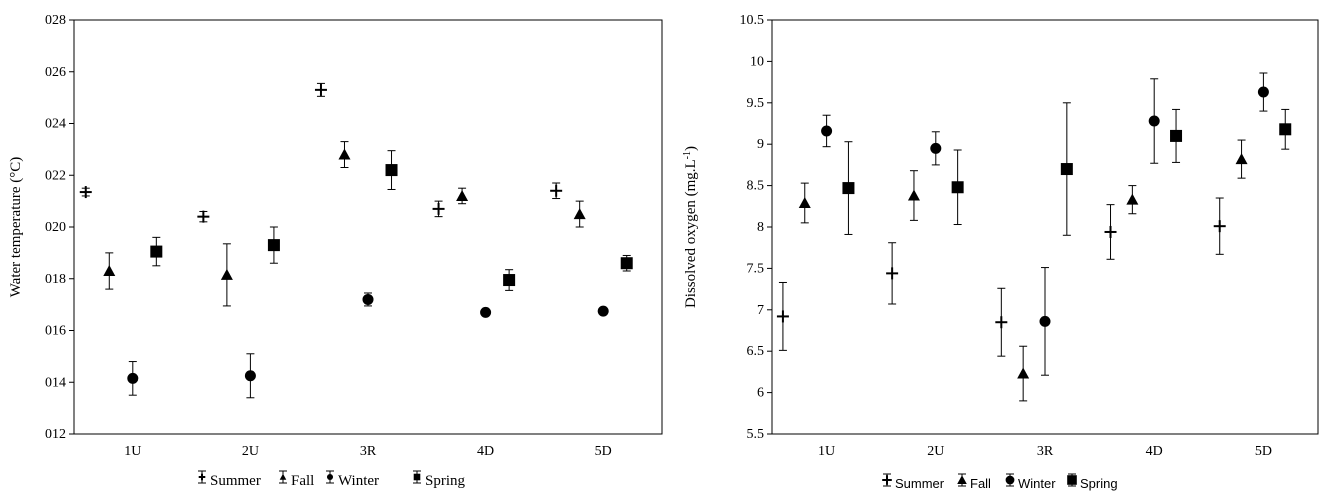  Describe the element at coordinates (760, 227) in the screenshot. I see `y-tick-label: 8` at that location.